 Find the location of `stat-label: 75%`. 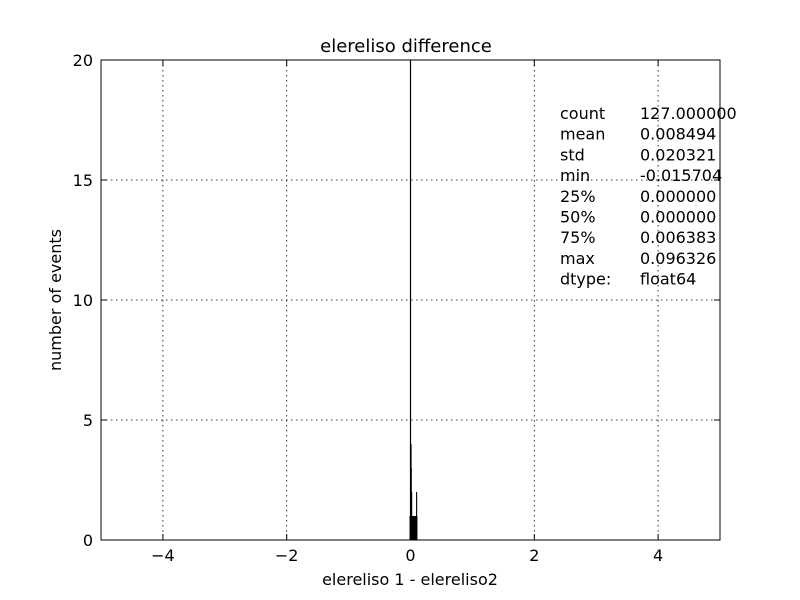

stat-label: 75% is located at coordinates (578, 237).